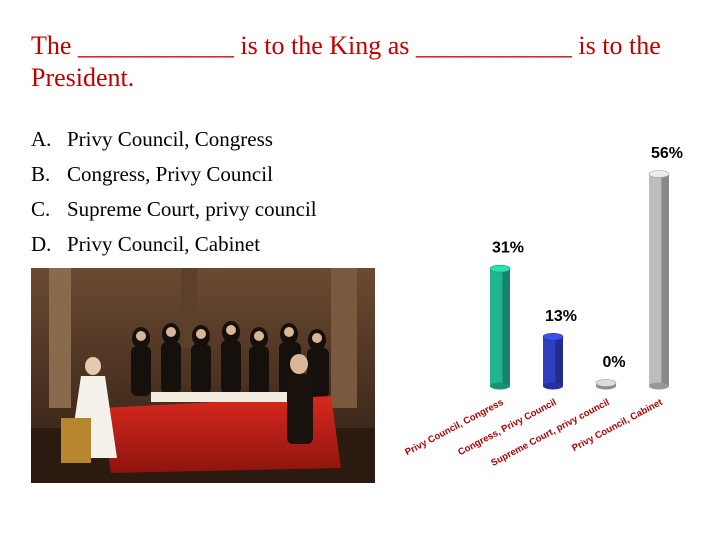 This screenshot has height=540, width=720. What do you see at coordinates (164, 244) in the screenshot?
I see `option-text: Privy Council, Cabinet` at bounding box center [164, 244].